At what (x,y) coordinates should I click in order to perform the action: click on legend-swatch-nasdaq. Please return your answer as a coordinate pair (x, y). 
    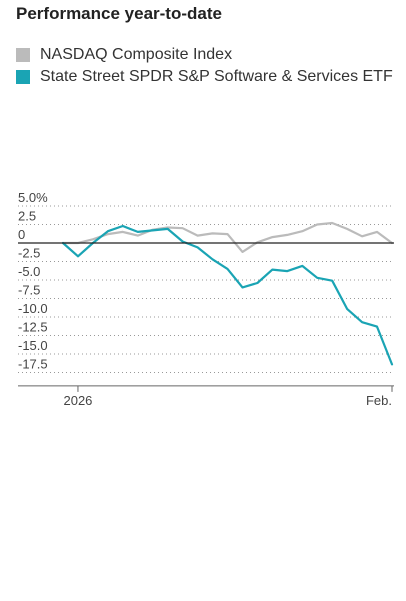
    Looking at the image, I should click on (23, 55).